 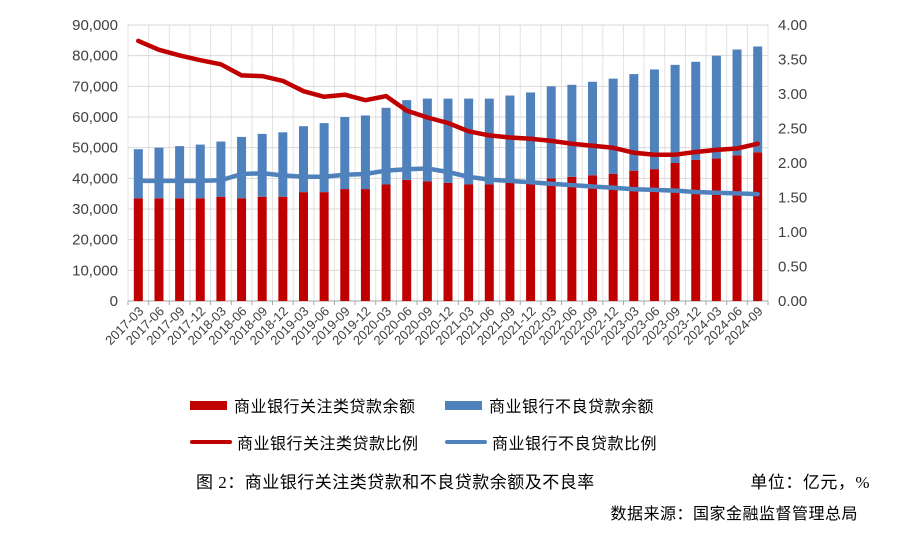 I want to click on svg-text: 70,000, so click(x=95, y=86).